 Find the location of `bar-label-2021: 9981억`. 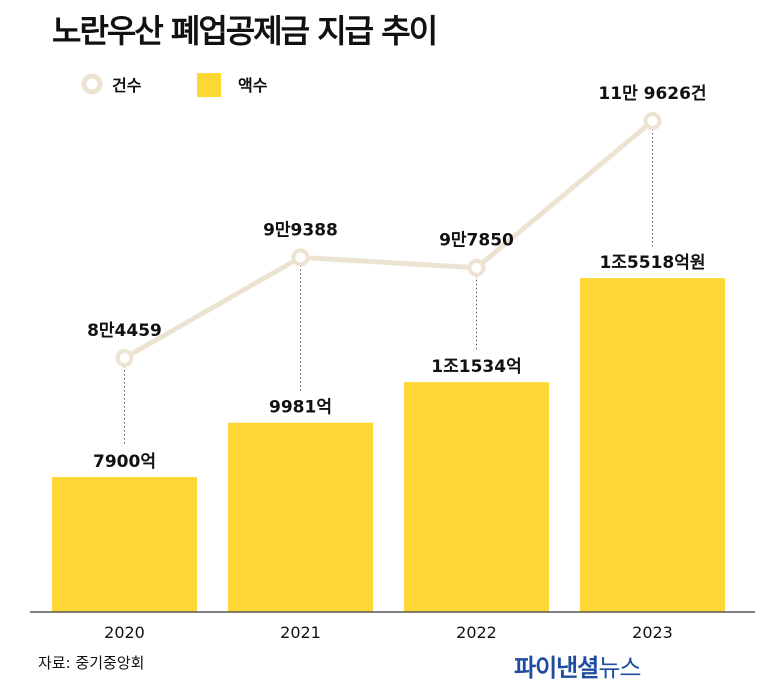

bar-label-2021: 9981억 is located at coordinates (300, 408).